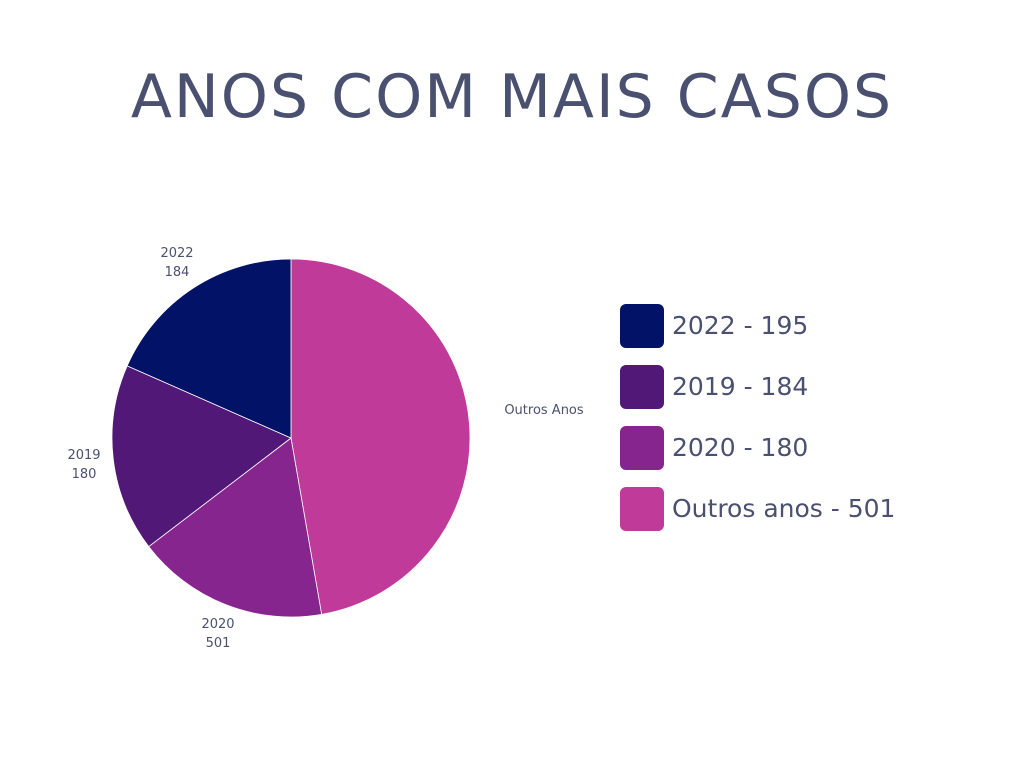 The width and height of the screenshot is (1024, 768). Describe the element at coordinates (84, 474) in the screenshot. I see `slice-label-line: 180` at that location.